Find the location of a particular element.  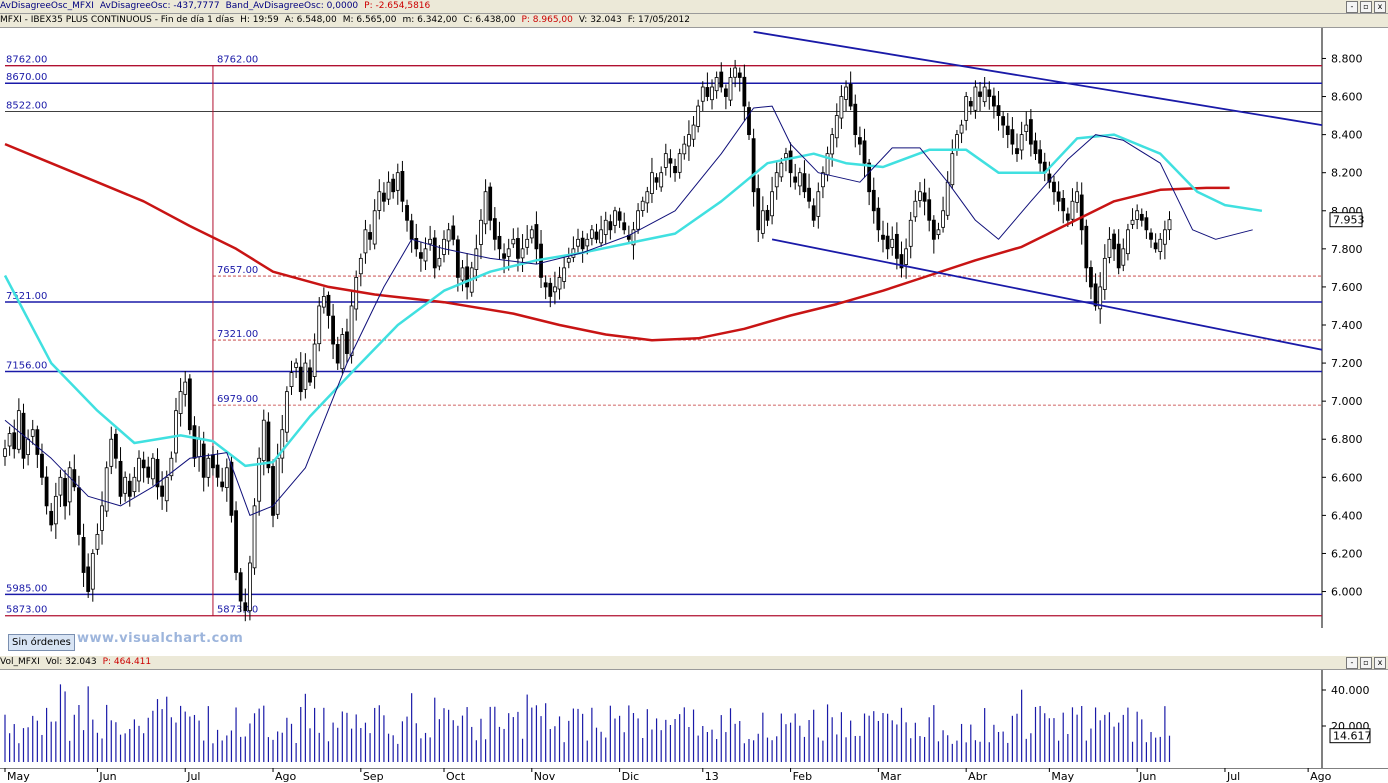

level-label-left: 5873.00 is located at coordinates (26, 610).